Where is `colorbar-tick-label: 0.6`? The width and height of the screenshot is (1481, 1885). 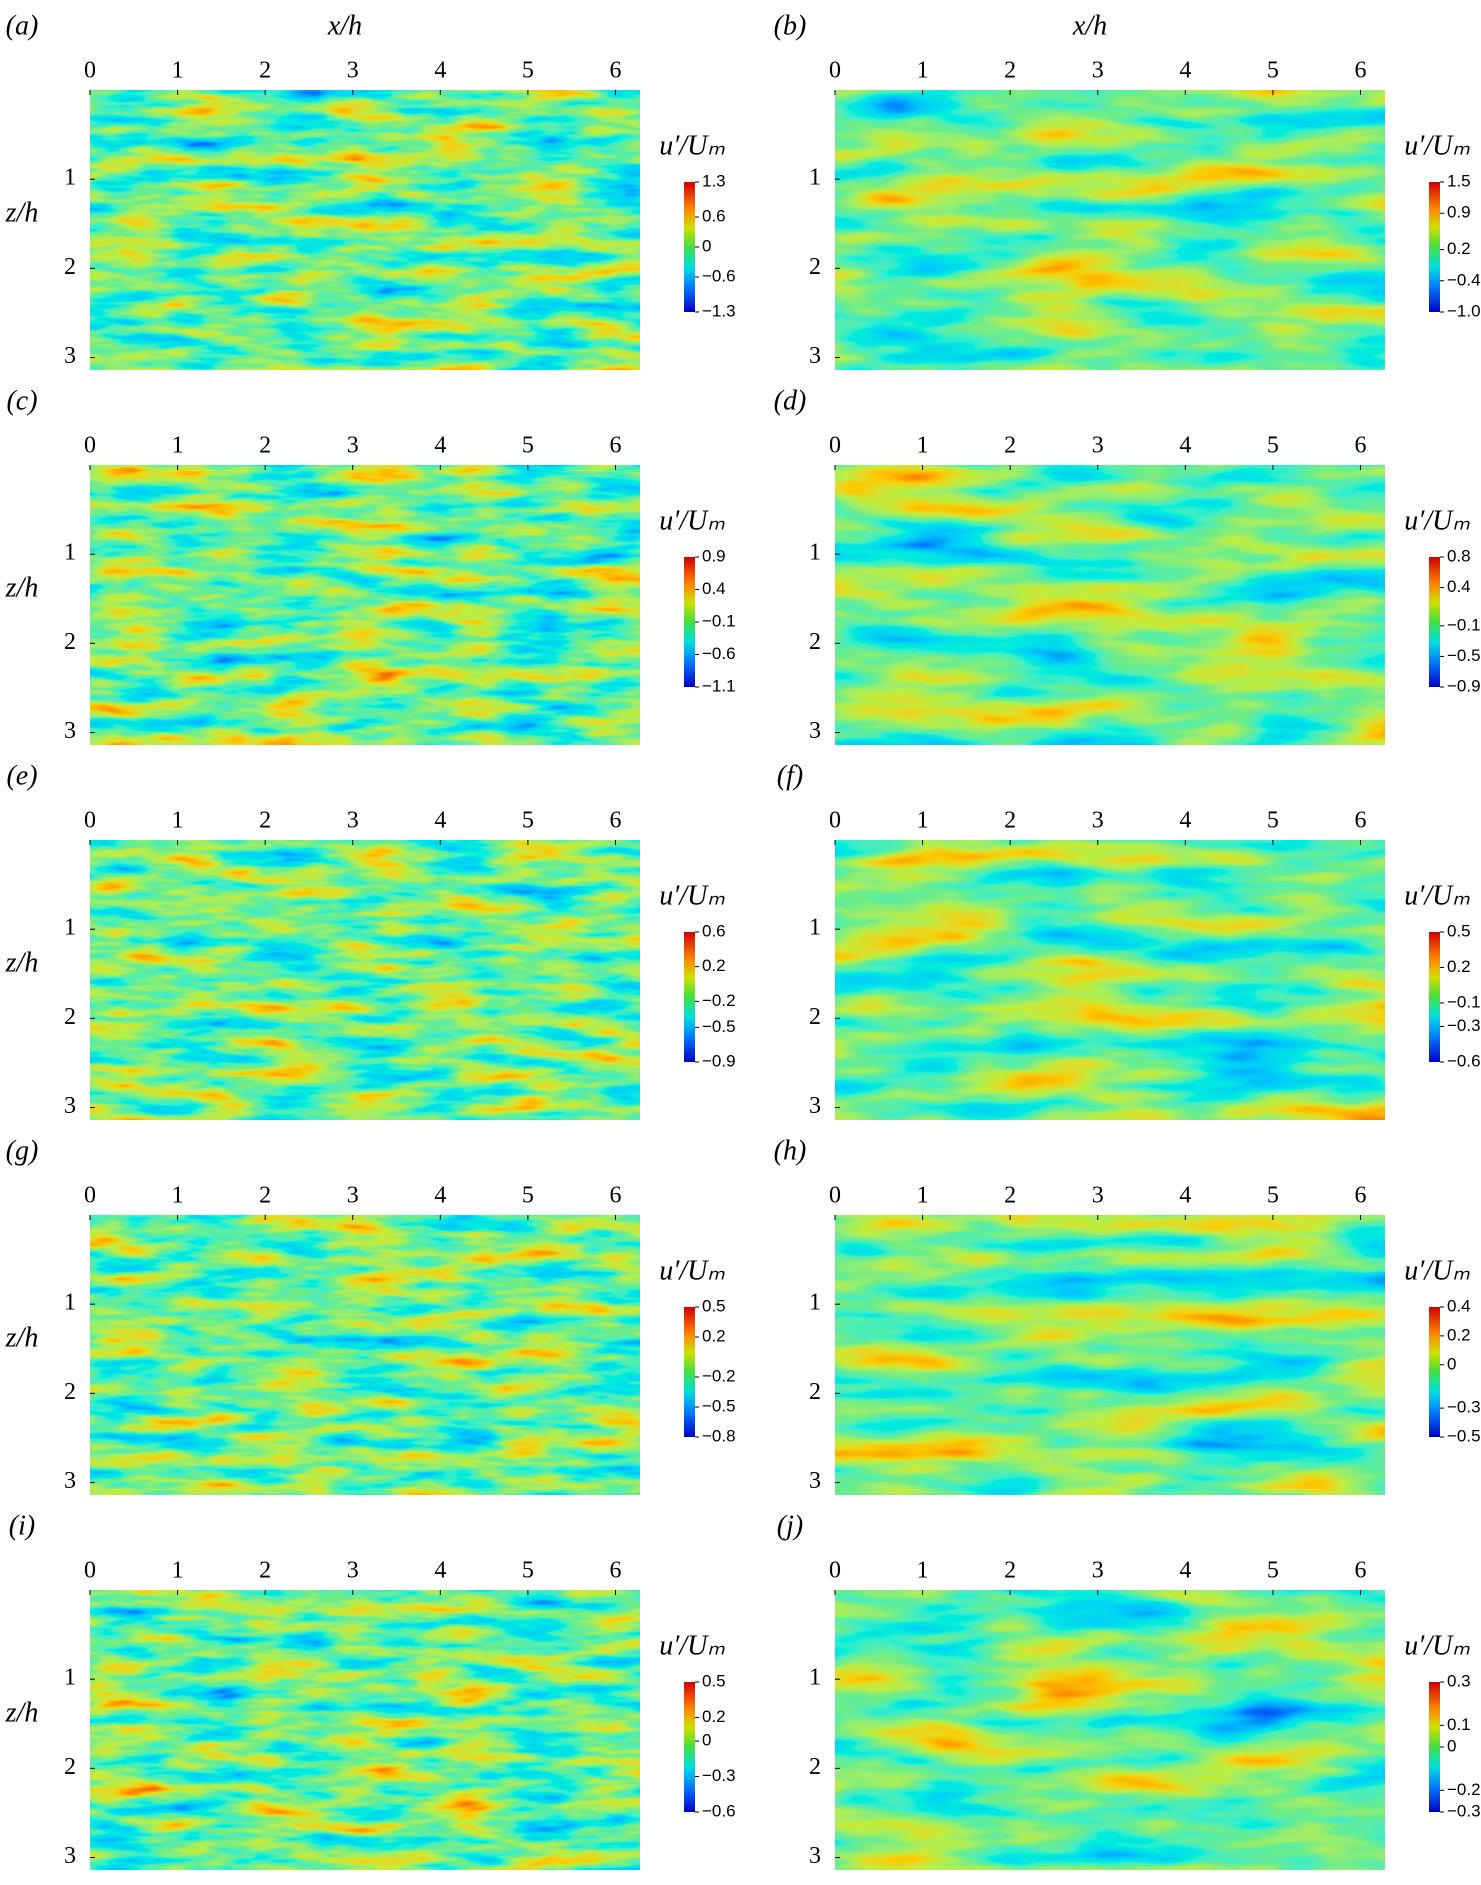
colorbar-tick-label: 0.6 is located at coordinates (714, 215).